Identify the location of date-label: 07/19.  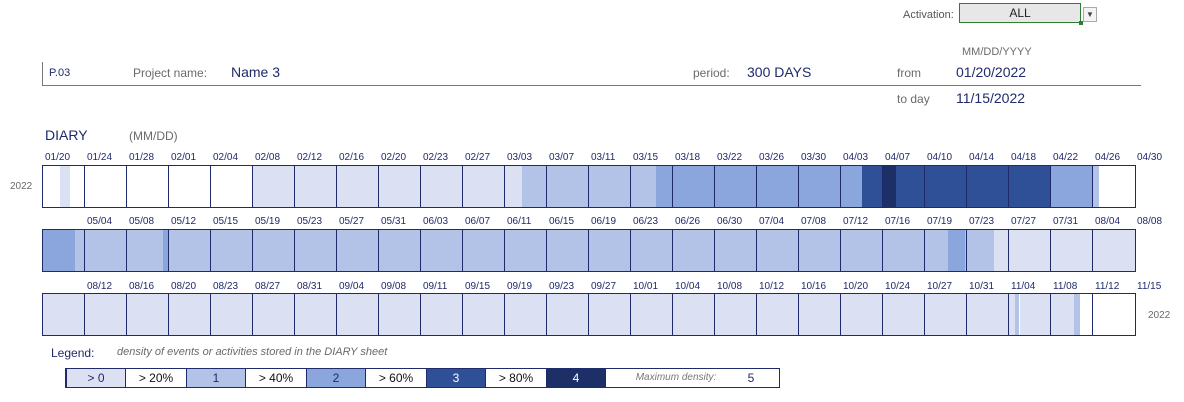
(940, 221).